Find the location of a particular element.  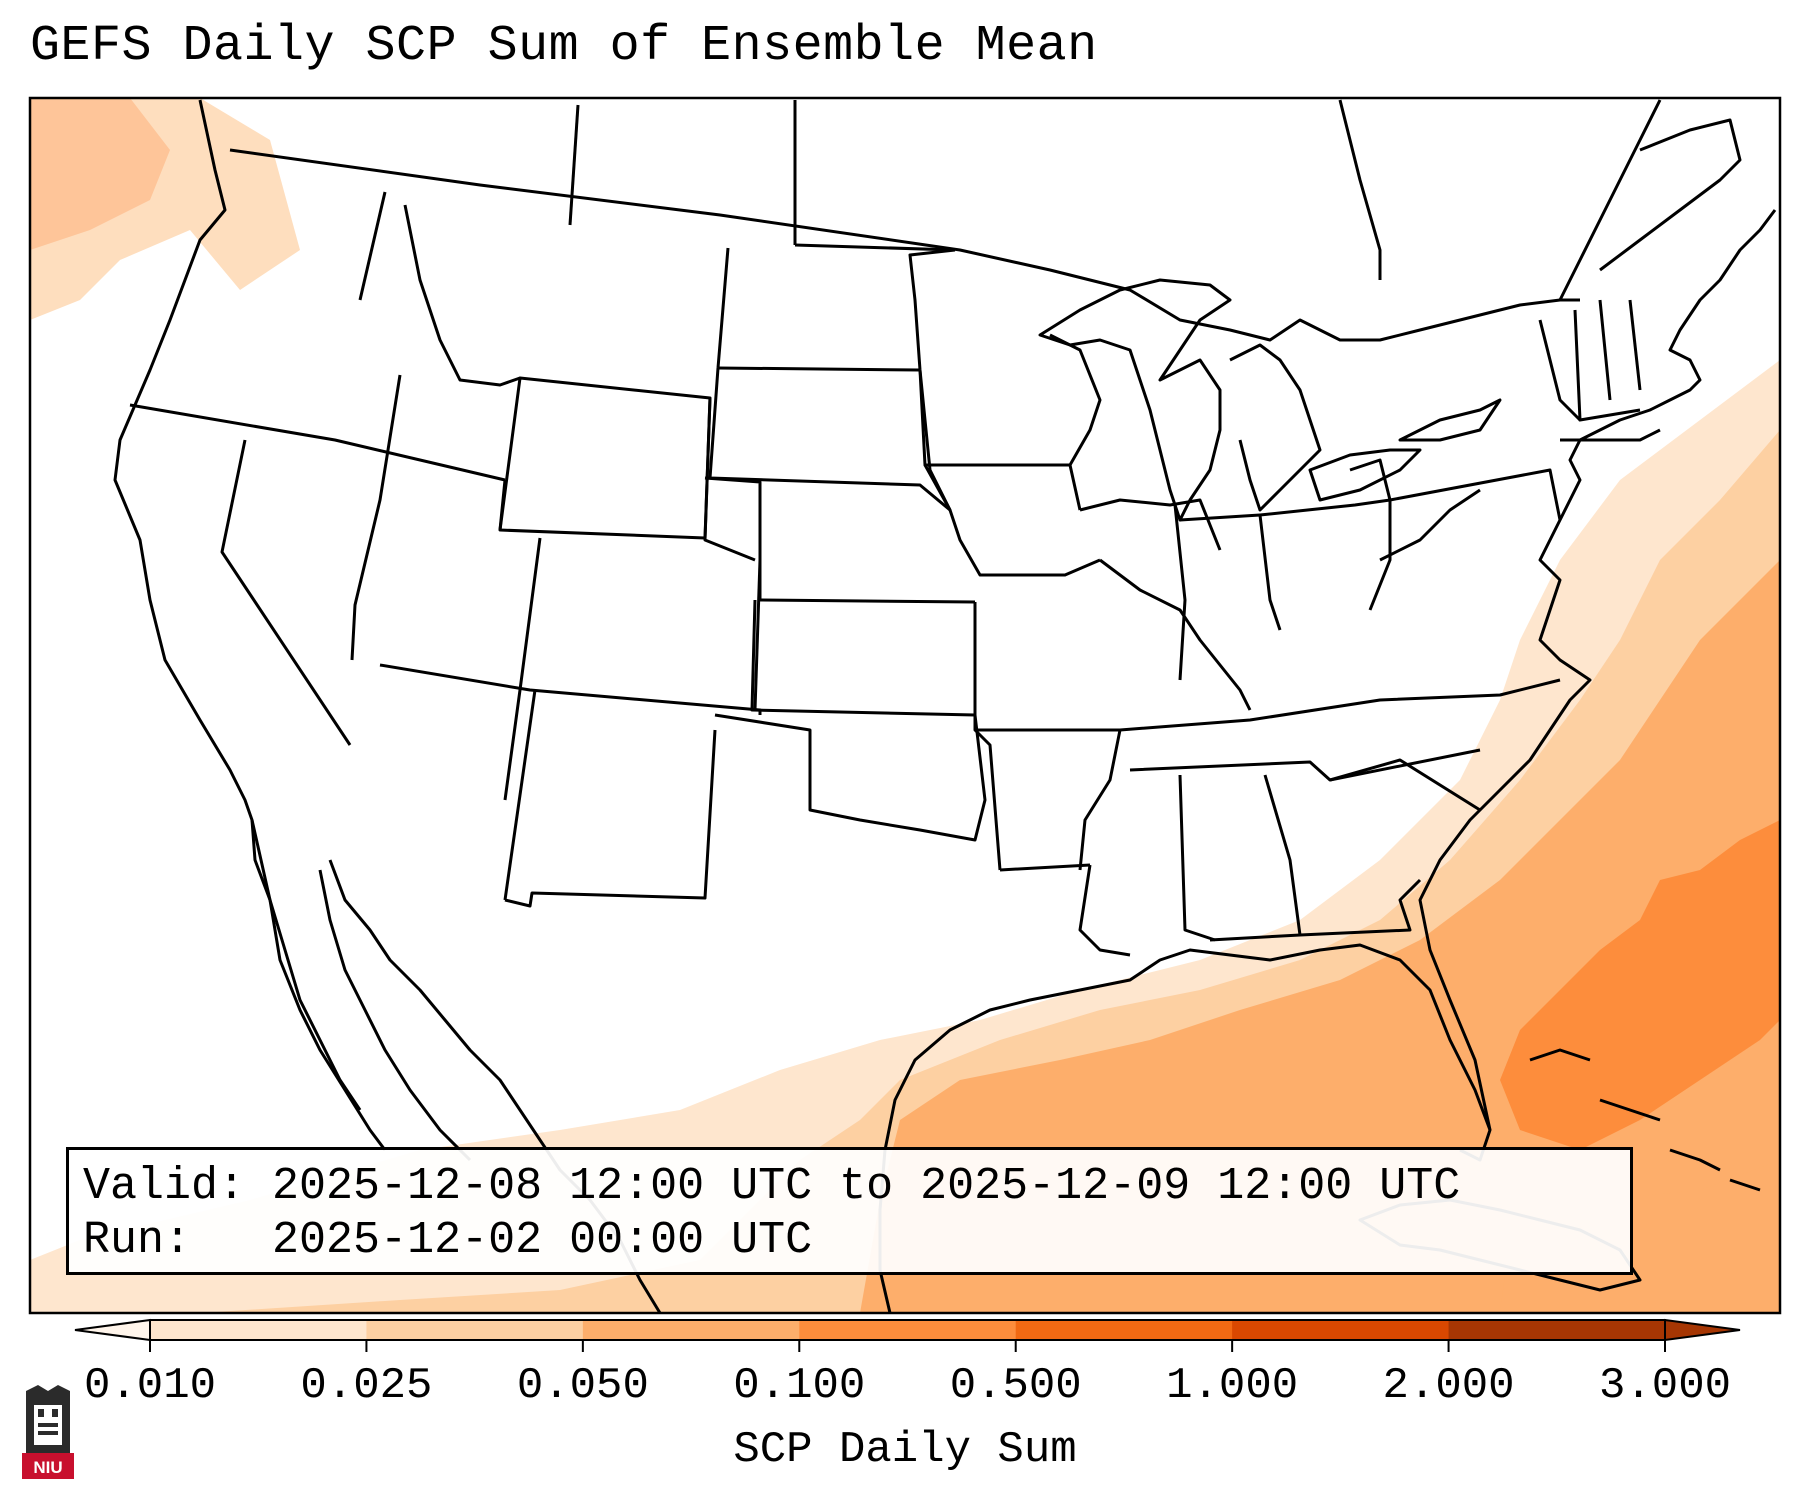

colorbar-outline is located at coordinates (907, 1330).